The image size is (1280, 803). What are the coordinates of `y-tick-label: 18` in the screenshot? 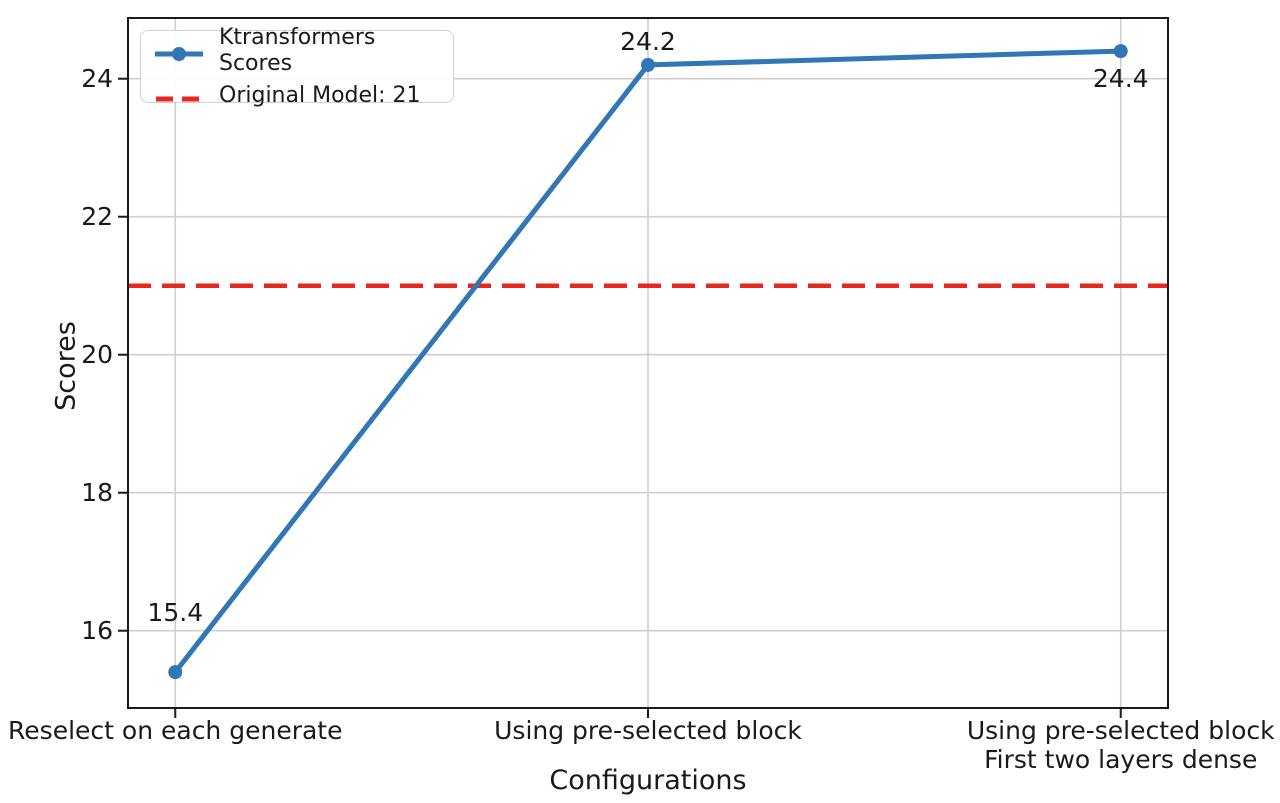 It's located at (97, 492).